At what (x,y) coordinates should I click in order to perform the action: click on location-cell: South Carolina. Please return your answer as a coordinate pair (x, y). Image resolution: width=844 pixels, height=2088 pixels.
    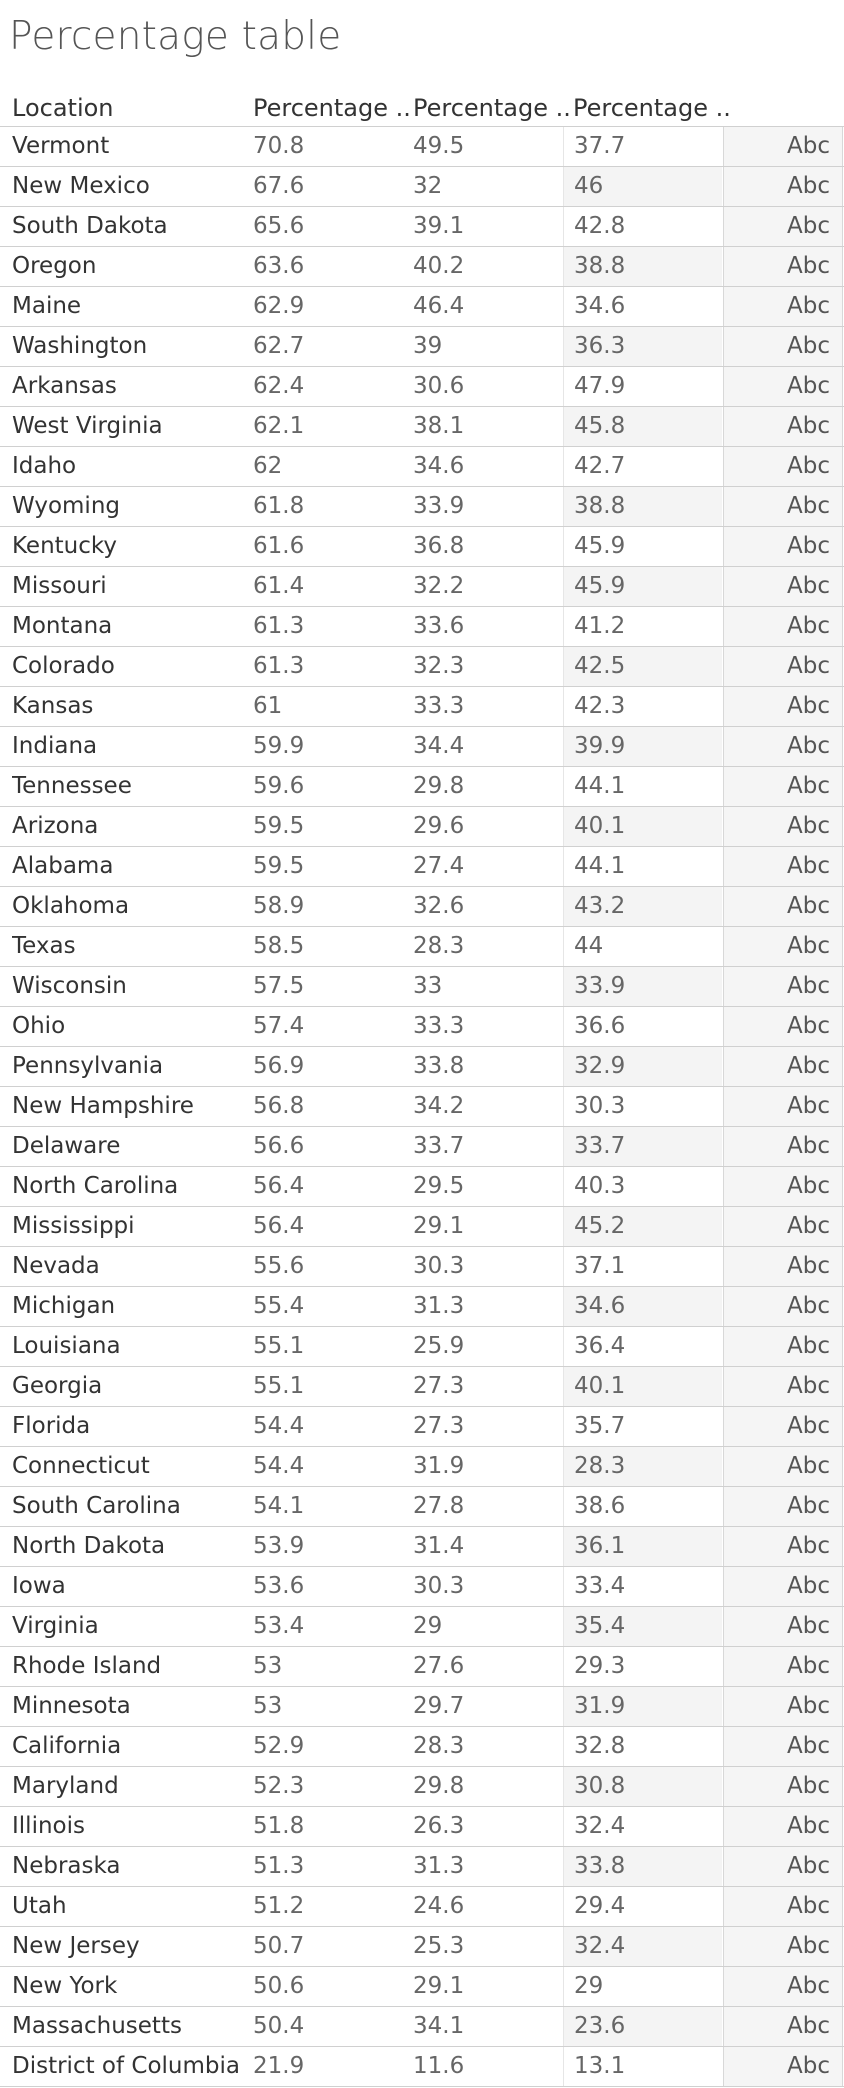
    Looking at the image, I should click on (96, 1506).